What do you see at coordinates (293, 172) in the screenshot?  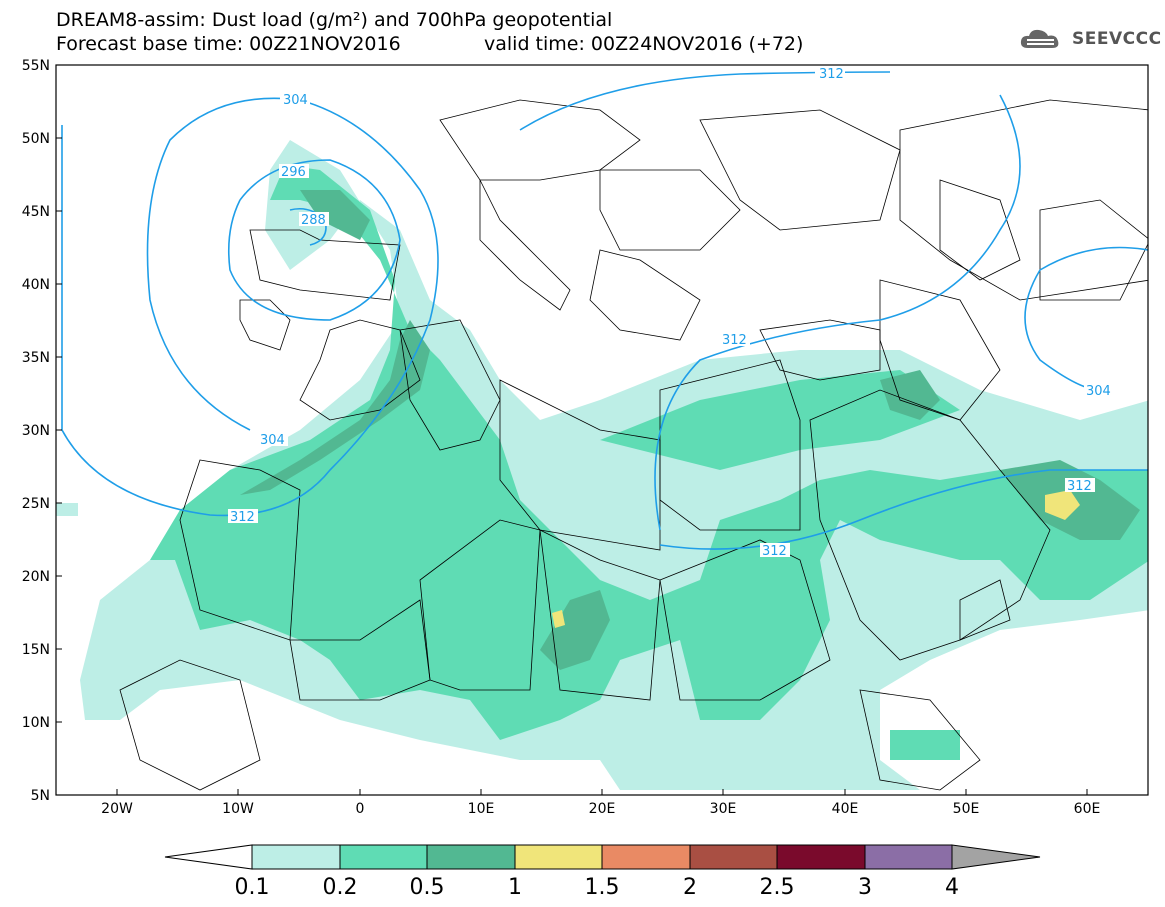 I see `contour-label: 296` at bounding box center [293, 172].